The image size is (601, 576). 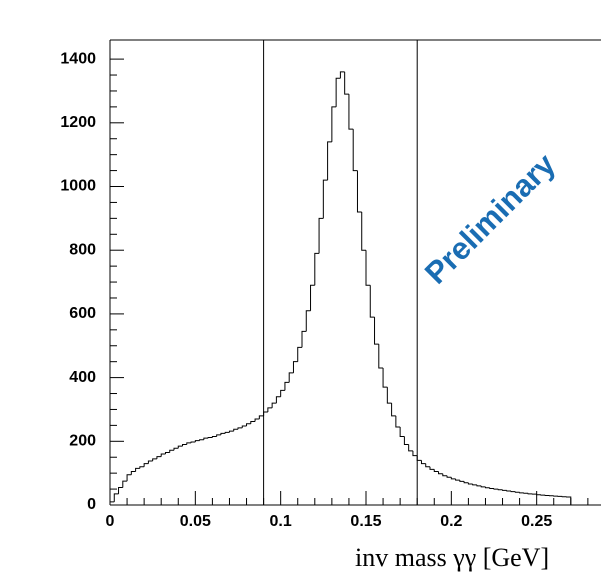 What do you see at coordinates (91, 504) in the screenshot?
I see `y-tick-label: 0` at bounding box center [91, 504].